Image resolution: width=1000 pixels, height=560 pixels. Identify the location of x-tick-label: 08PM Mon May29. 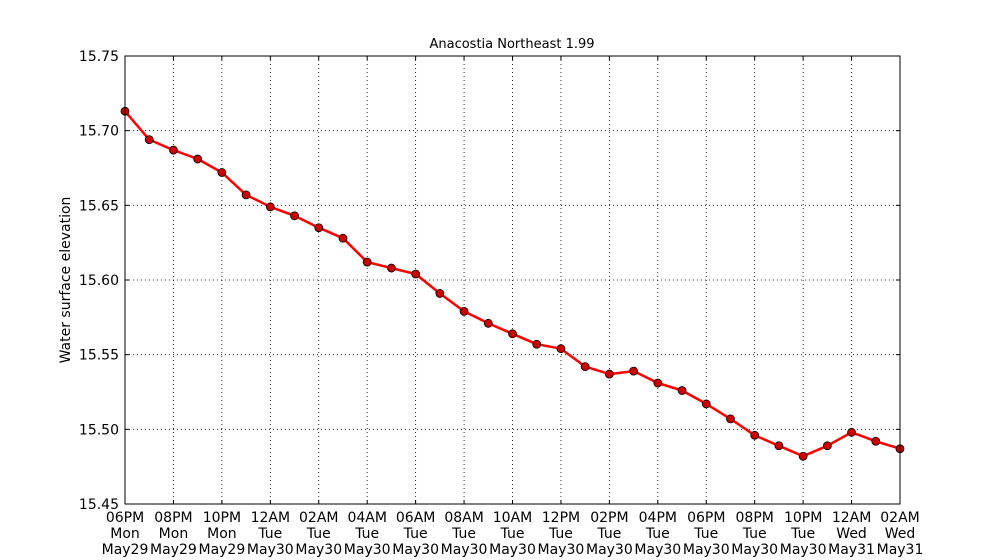
(173, 534).